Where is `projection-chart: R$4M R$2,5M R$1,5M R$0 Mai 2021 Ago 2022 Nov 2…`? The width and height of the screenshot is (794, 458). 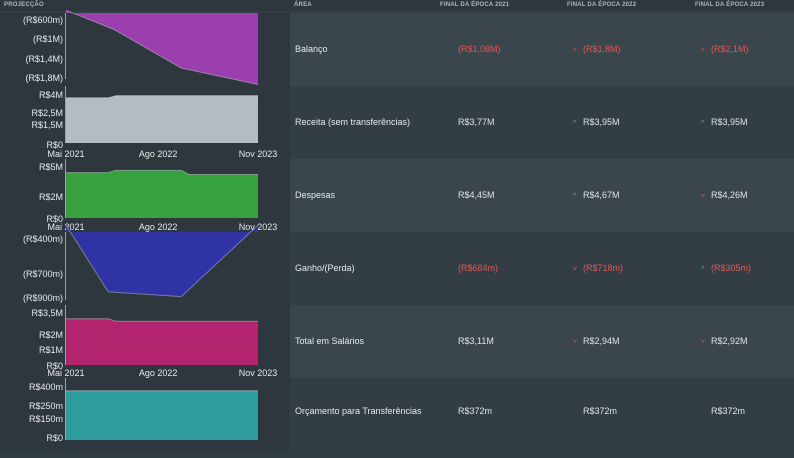
projection-chart: R$4M R$2,5M R$1,5M R$0 Mai 2021 Ago 2022 Nov 2… is located at coordinates (145, 122).